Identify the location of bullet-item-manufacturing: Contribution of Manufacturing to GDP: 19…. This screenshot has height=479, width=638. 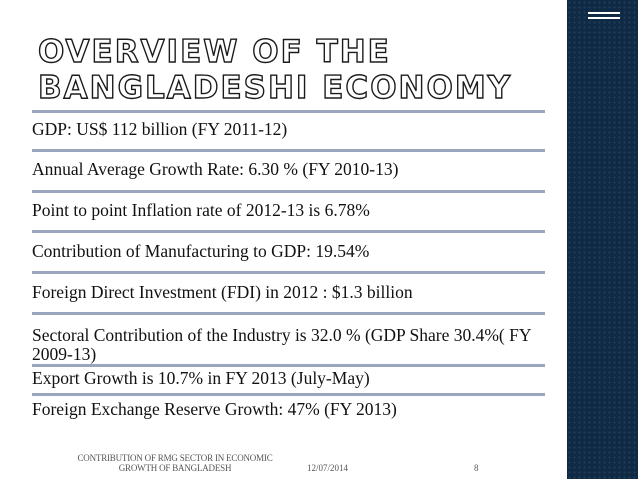
(201, 251).